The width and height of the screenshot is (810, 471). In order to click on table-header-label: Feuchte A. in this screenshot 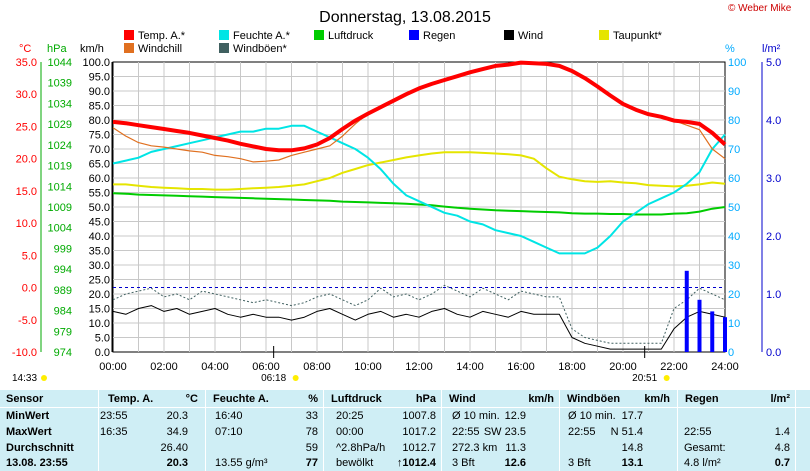, I will do `click(241, 399)`.